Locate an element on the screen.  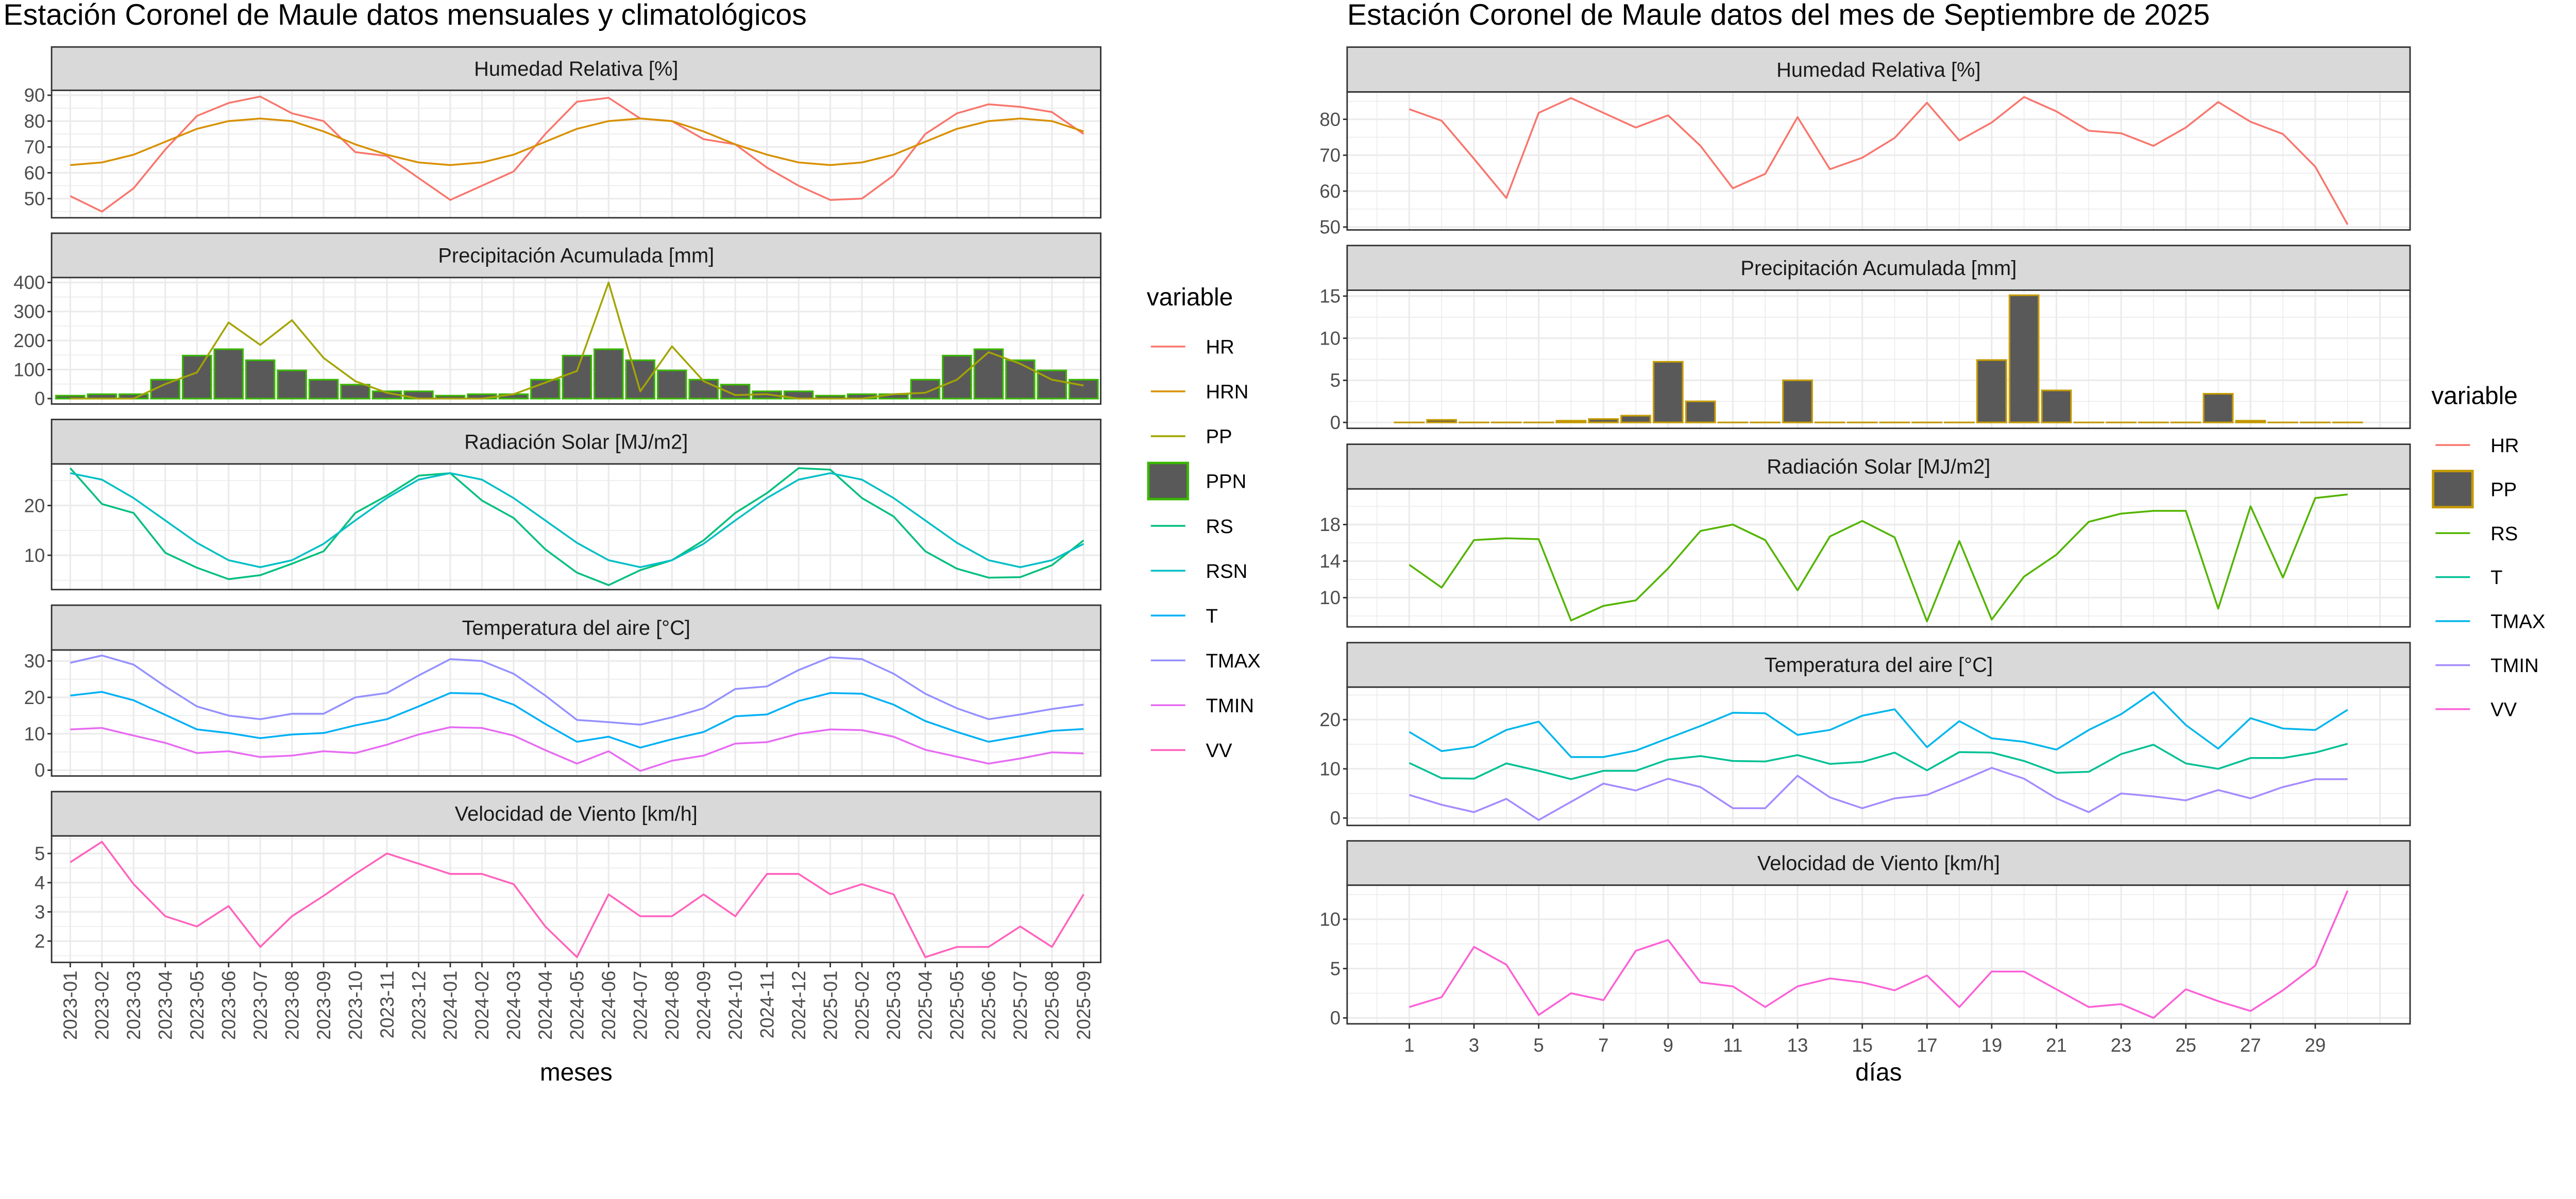
legend-label: TMIN is located at coordinates (1230, 706).